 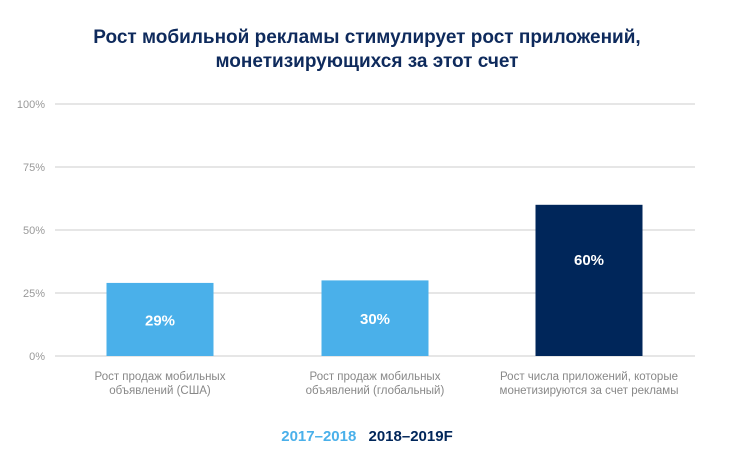 I want to click on x-tick-label: объявлений (глобальный), so click(x=375, y=391).